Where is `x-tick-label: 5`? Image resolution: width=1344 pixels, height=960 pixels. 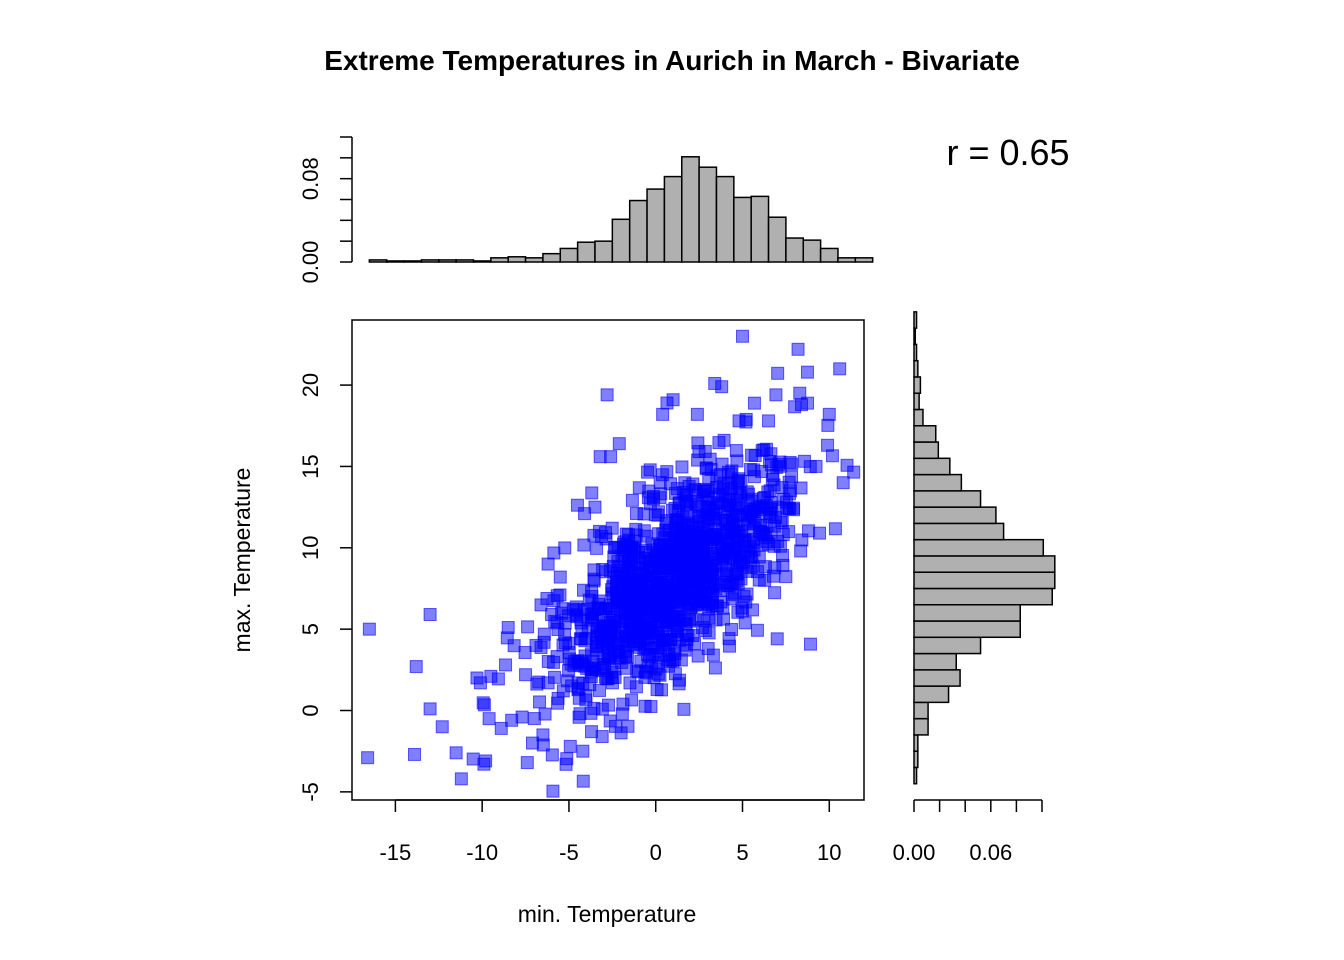
x-tick-label: 5 is located at coordinates (742, 852).